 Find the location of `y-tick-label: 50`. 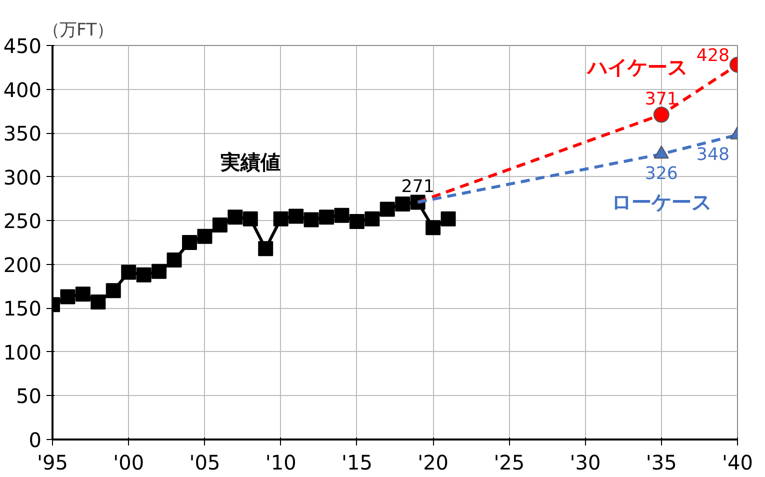

y-tick-label: 50 is located at coordinates (29, 396).